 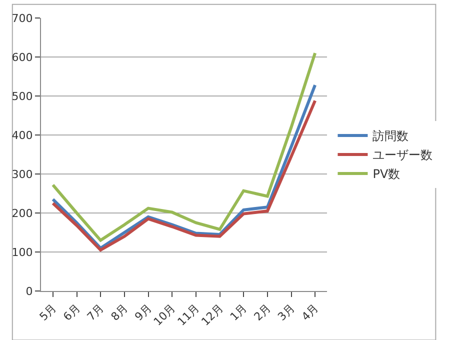 What do you see at coordinates (402, 155) in the screenshot?
I see `legend-label: ユーザー数` at bounding box center [402, 155].